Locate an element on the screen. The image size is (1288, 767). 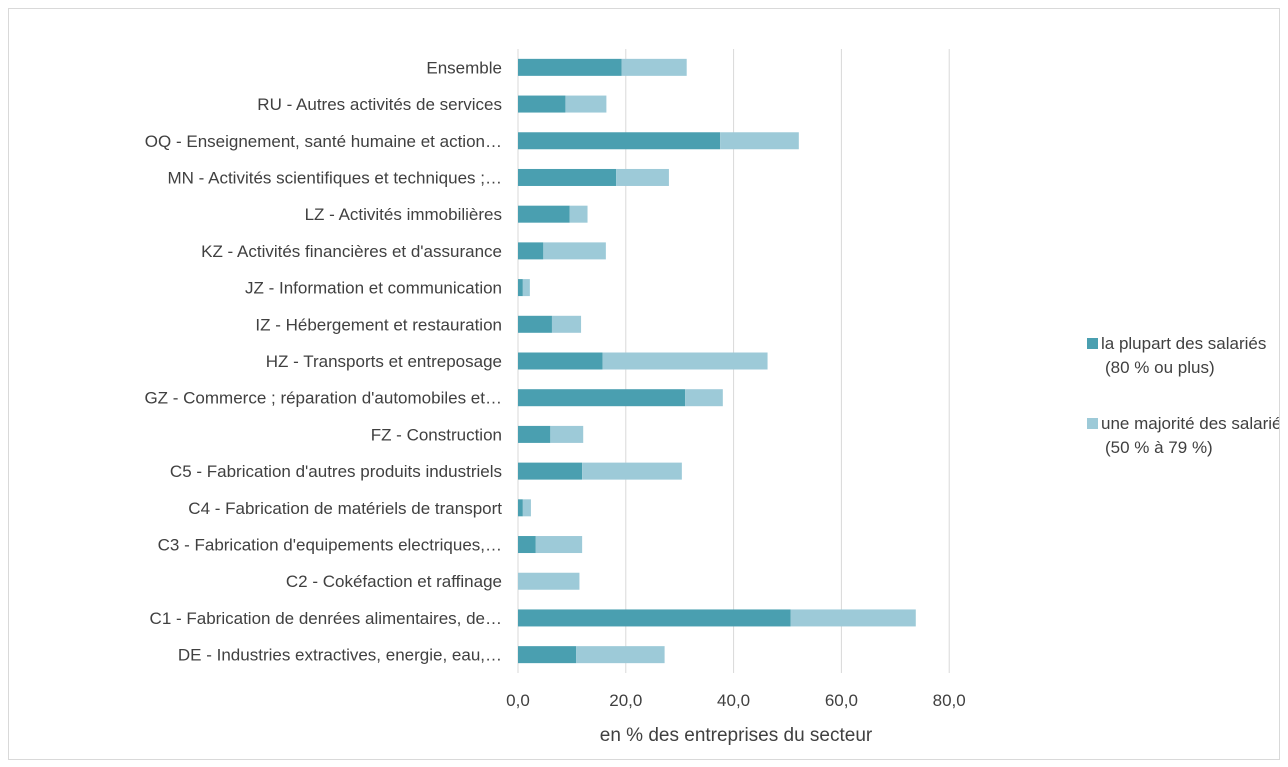
category-label: IZ - Hébergement et restauration is located at coordinates (378, 324).